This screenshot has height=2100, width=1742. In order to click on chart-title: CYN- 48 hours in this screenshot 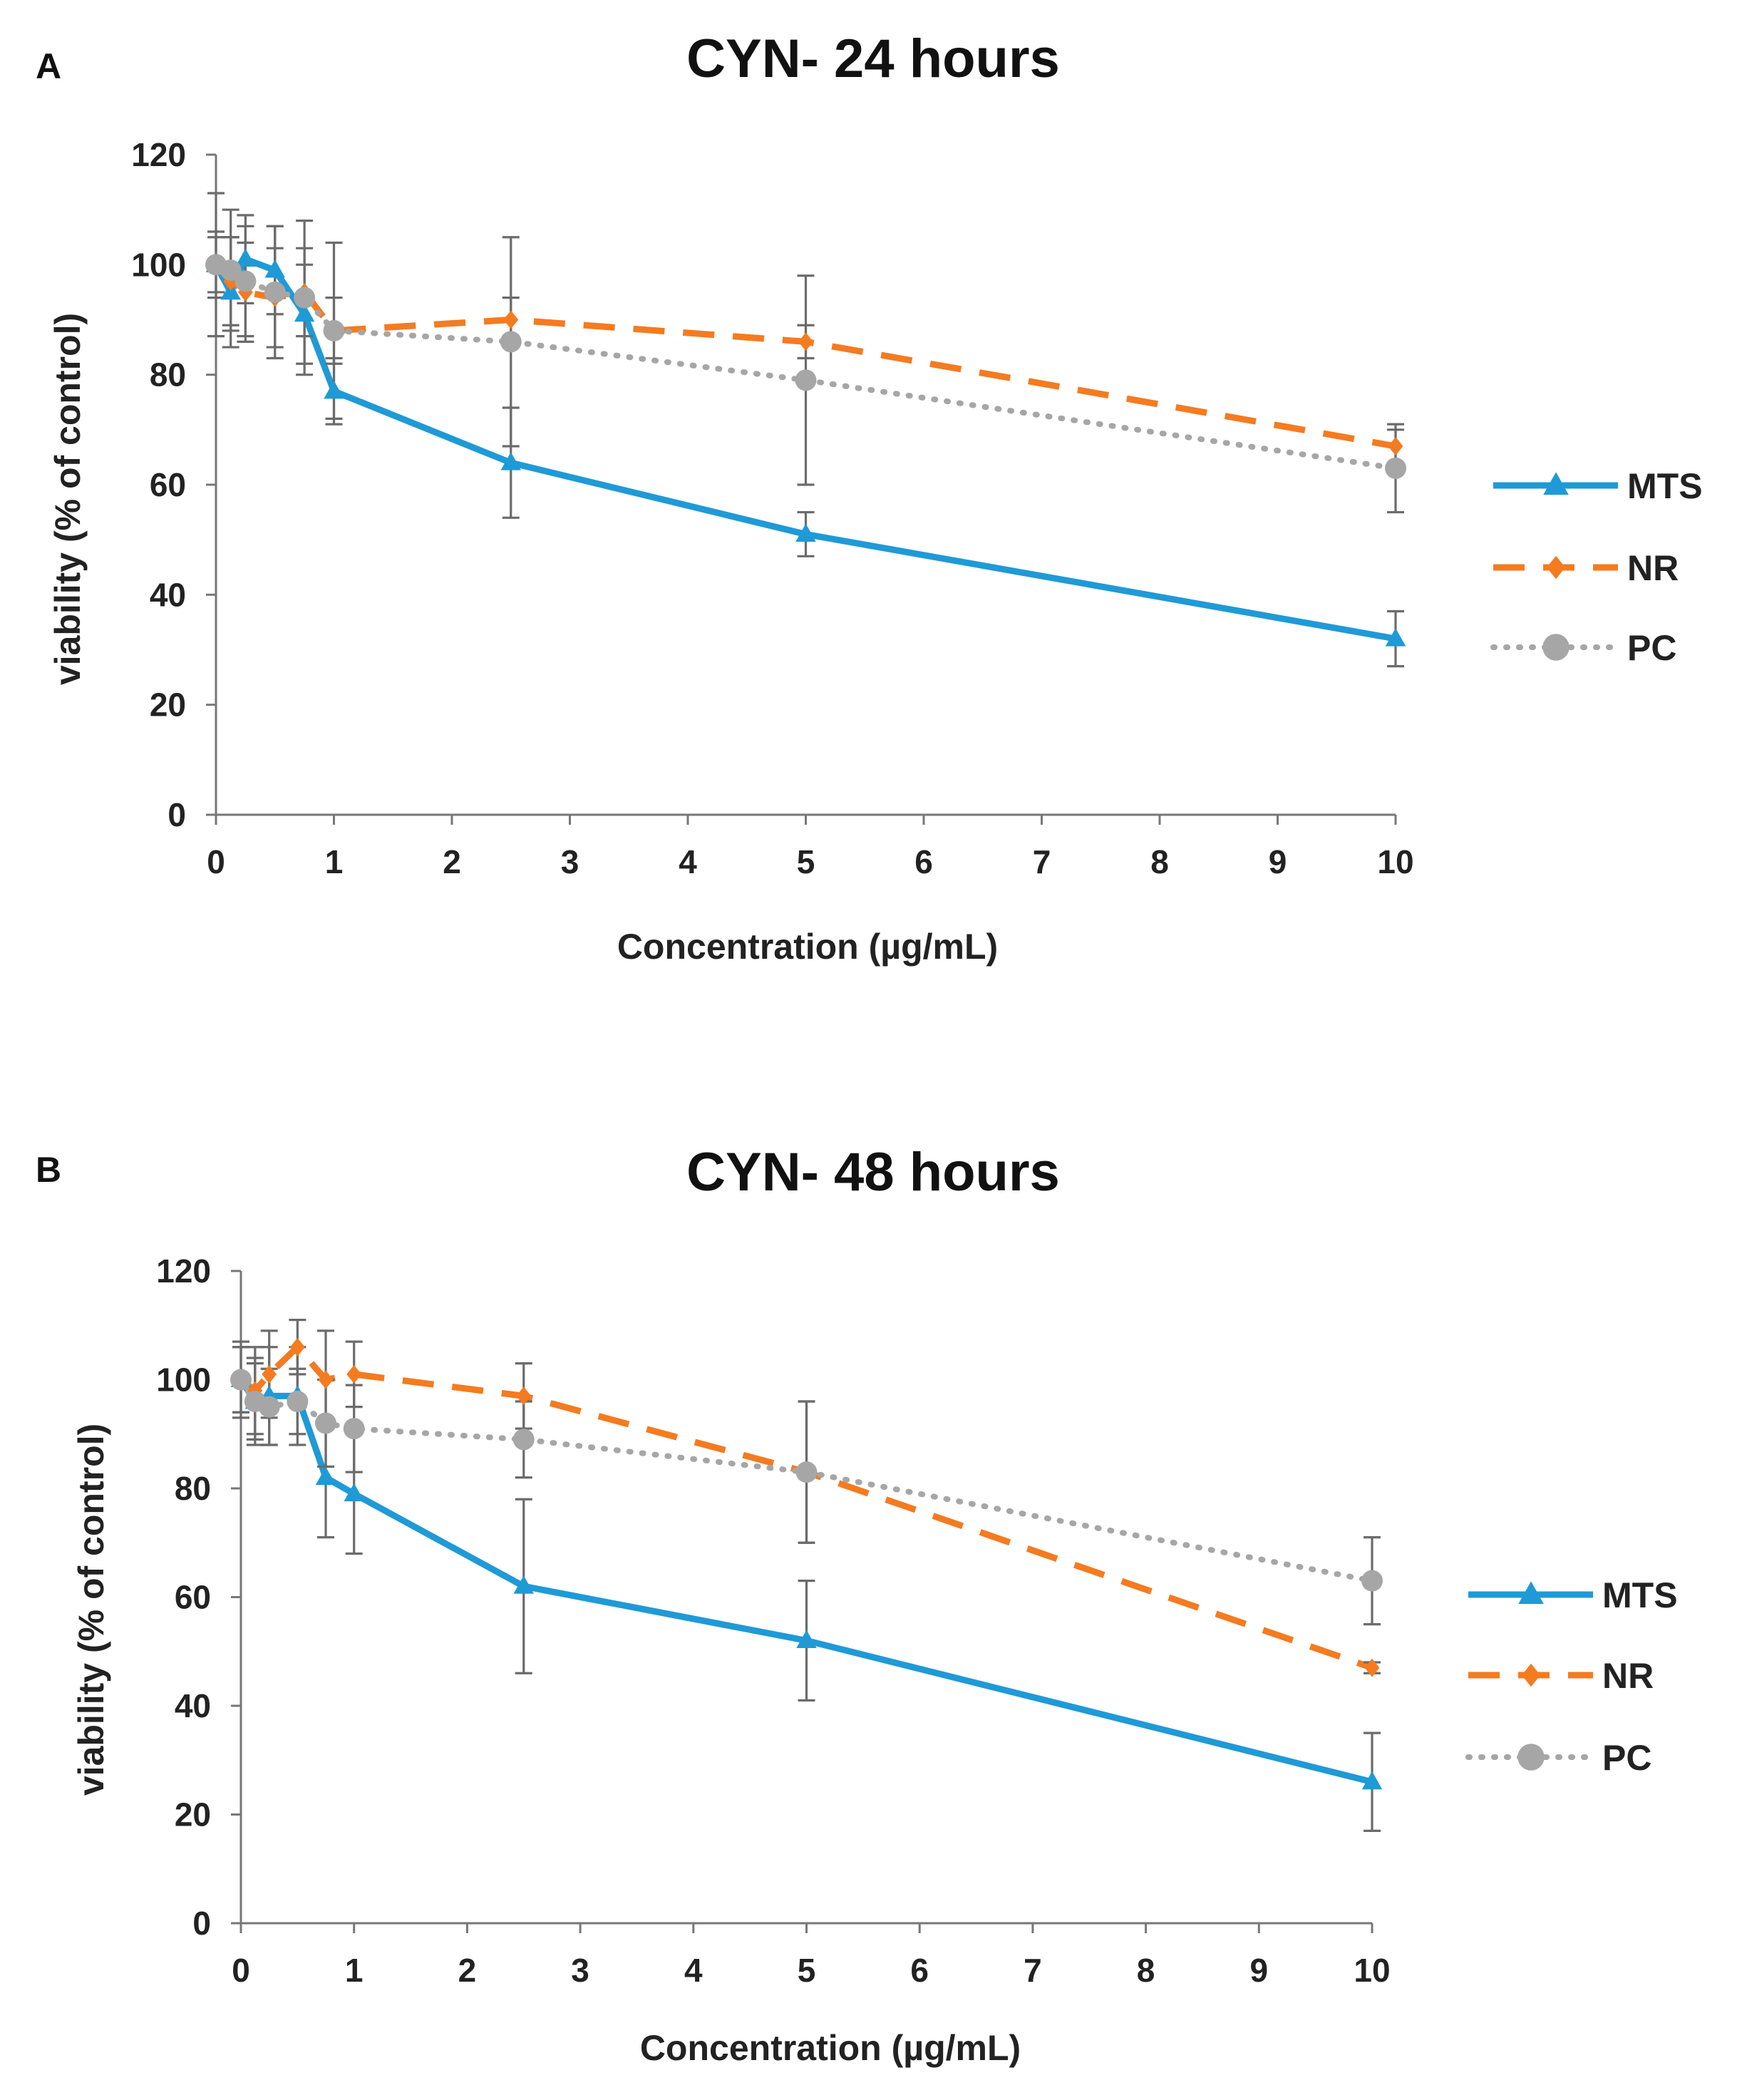, I will do `click(873, 1172)`.